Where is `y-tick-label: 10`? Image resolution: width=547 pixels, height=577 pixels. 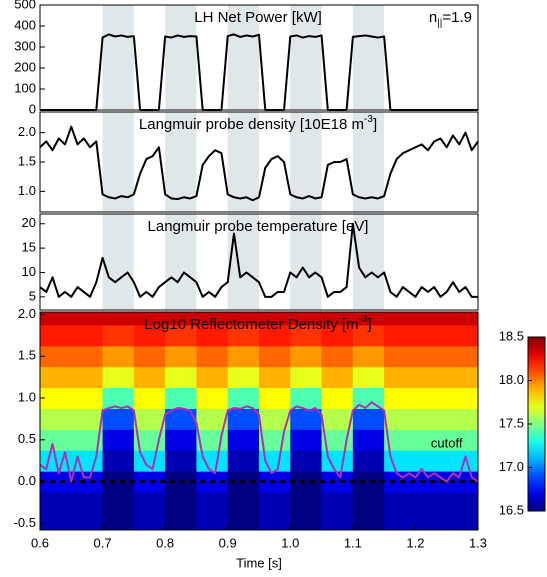
y-tick-label: 10 is located at coordinates (29, 271).